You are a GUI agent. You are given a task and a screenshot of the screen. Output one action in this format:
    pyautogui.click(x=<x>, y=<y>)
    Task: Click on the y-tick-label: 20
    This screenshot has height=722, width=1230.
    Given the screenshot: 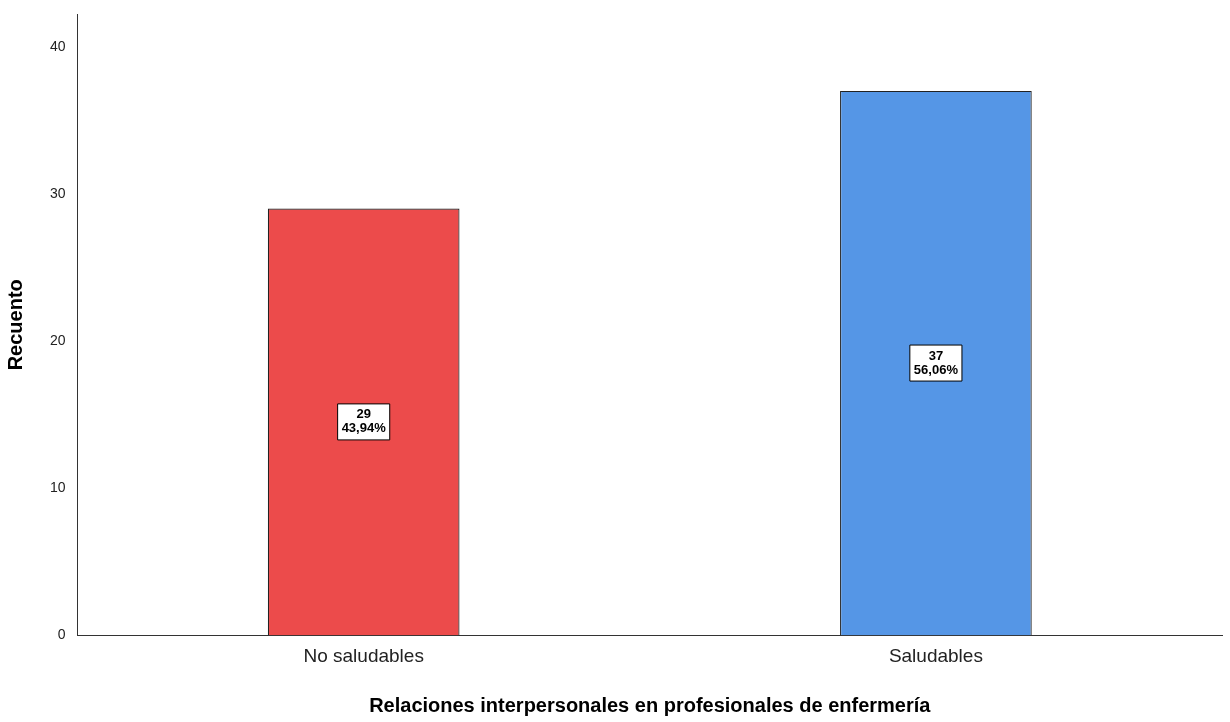 What is the action you would take?
    pyautogui.click(x=57, y=339)
    